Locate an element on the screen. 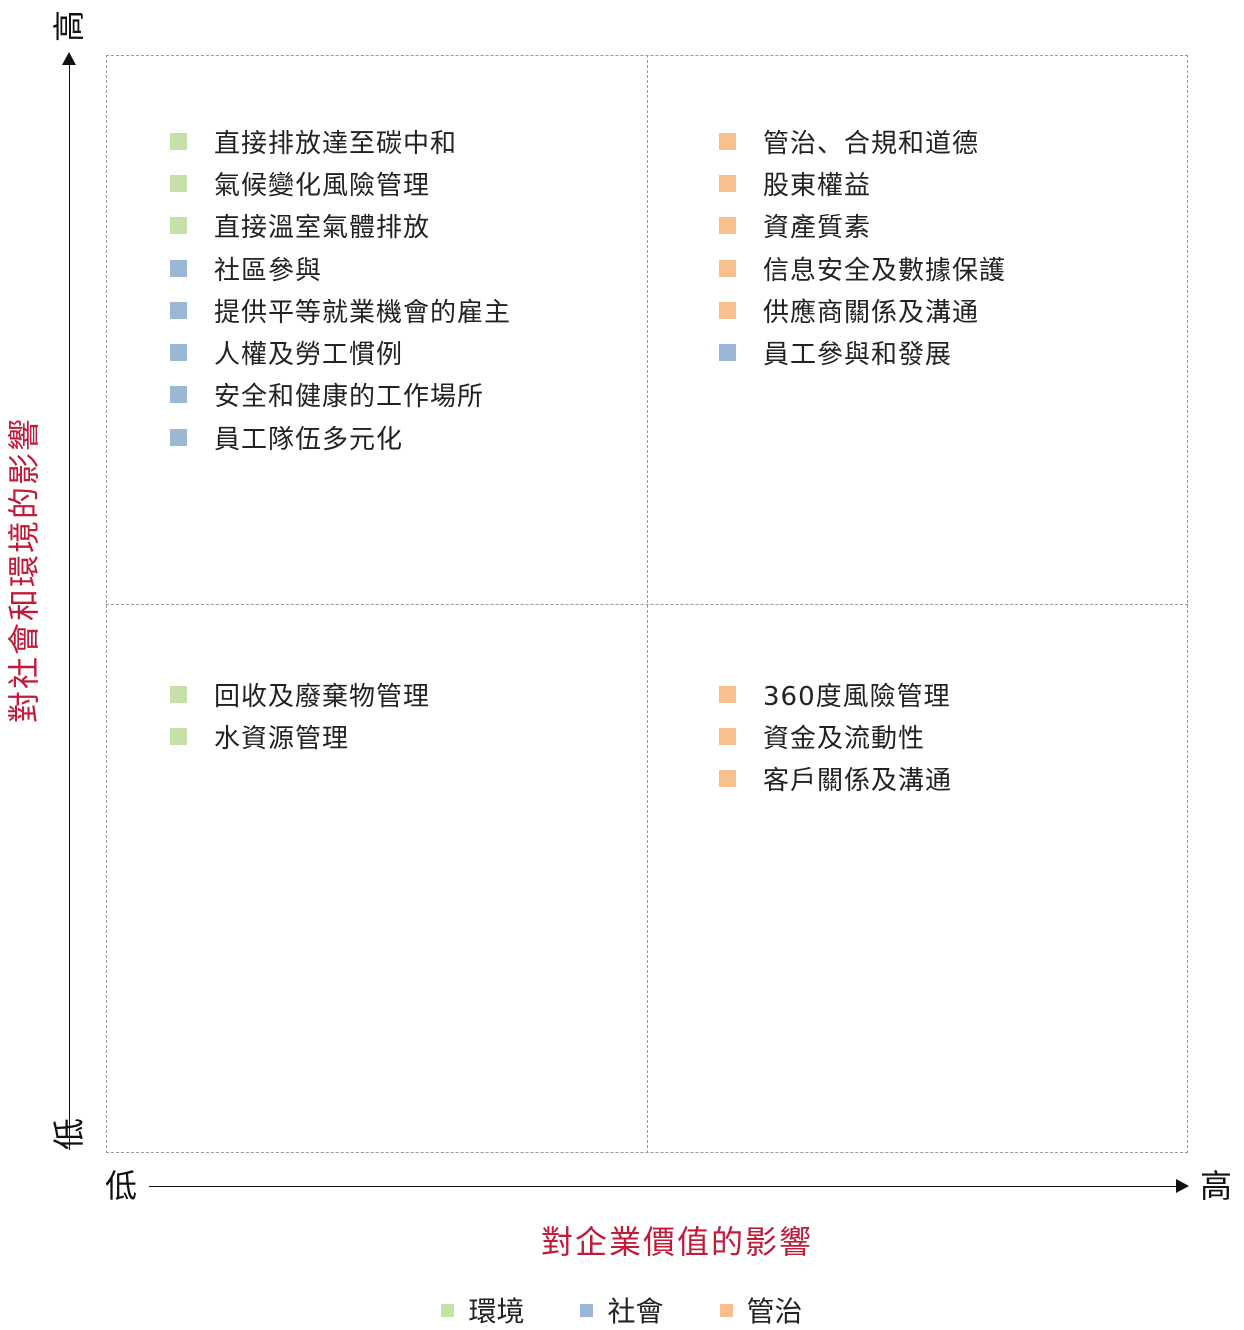 The height and width of the screenshot is (1330, 1244). matrix-item: 直接溫室氣體排放 is located at coordinates (340, 226).